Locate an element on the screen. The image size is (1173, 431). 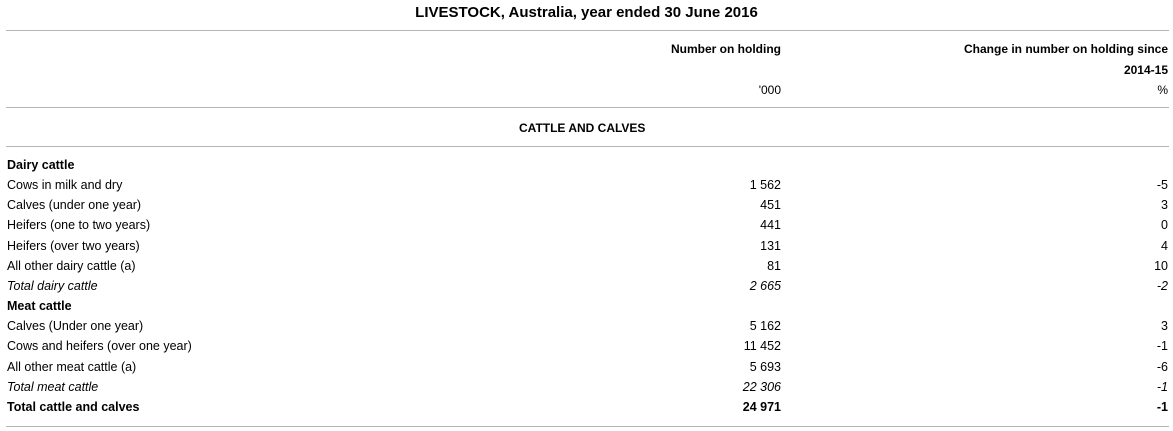
row-number-value: 1 562 is located at coordinates (765, 185).